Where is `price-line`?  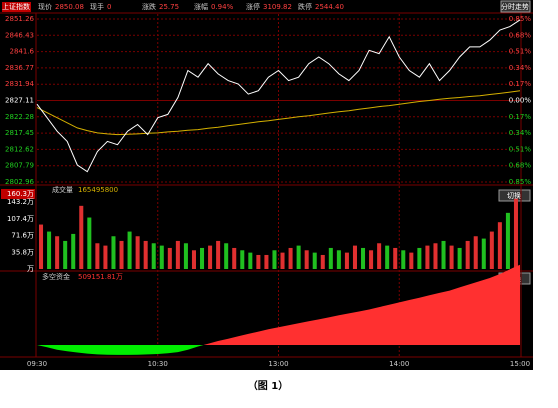 price-line is located at coordinates (278, 113).